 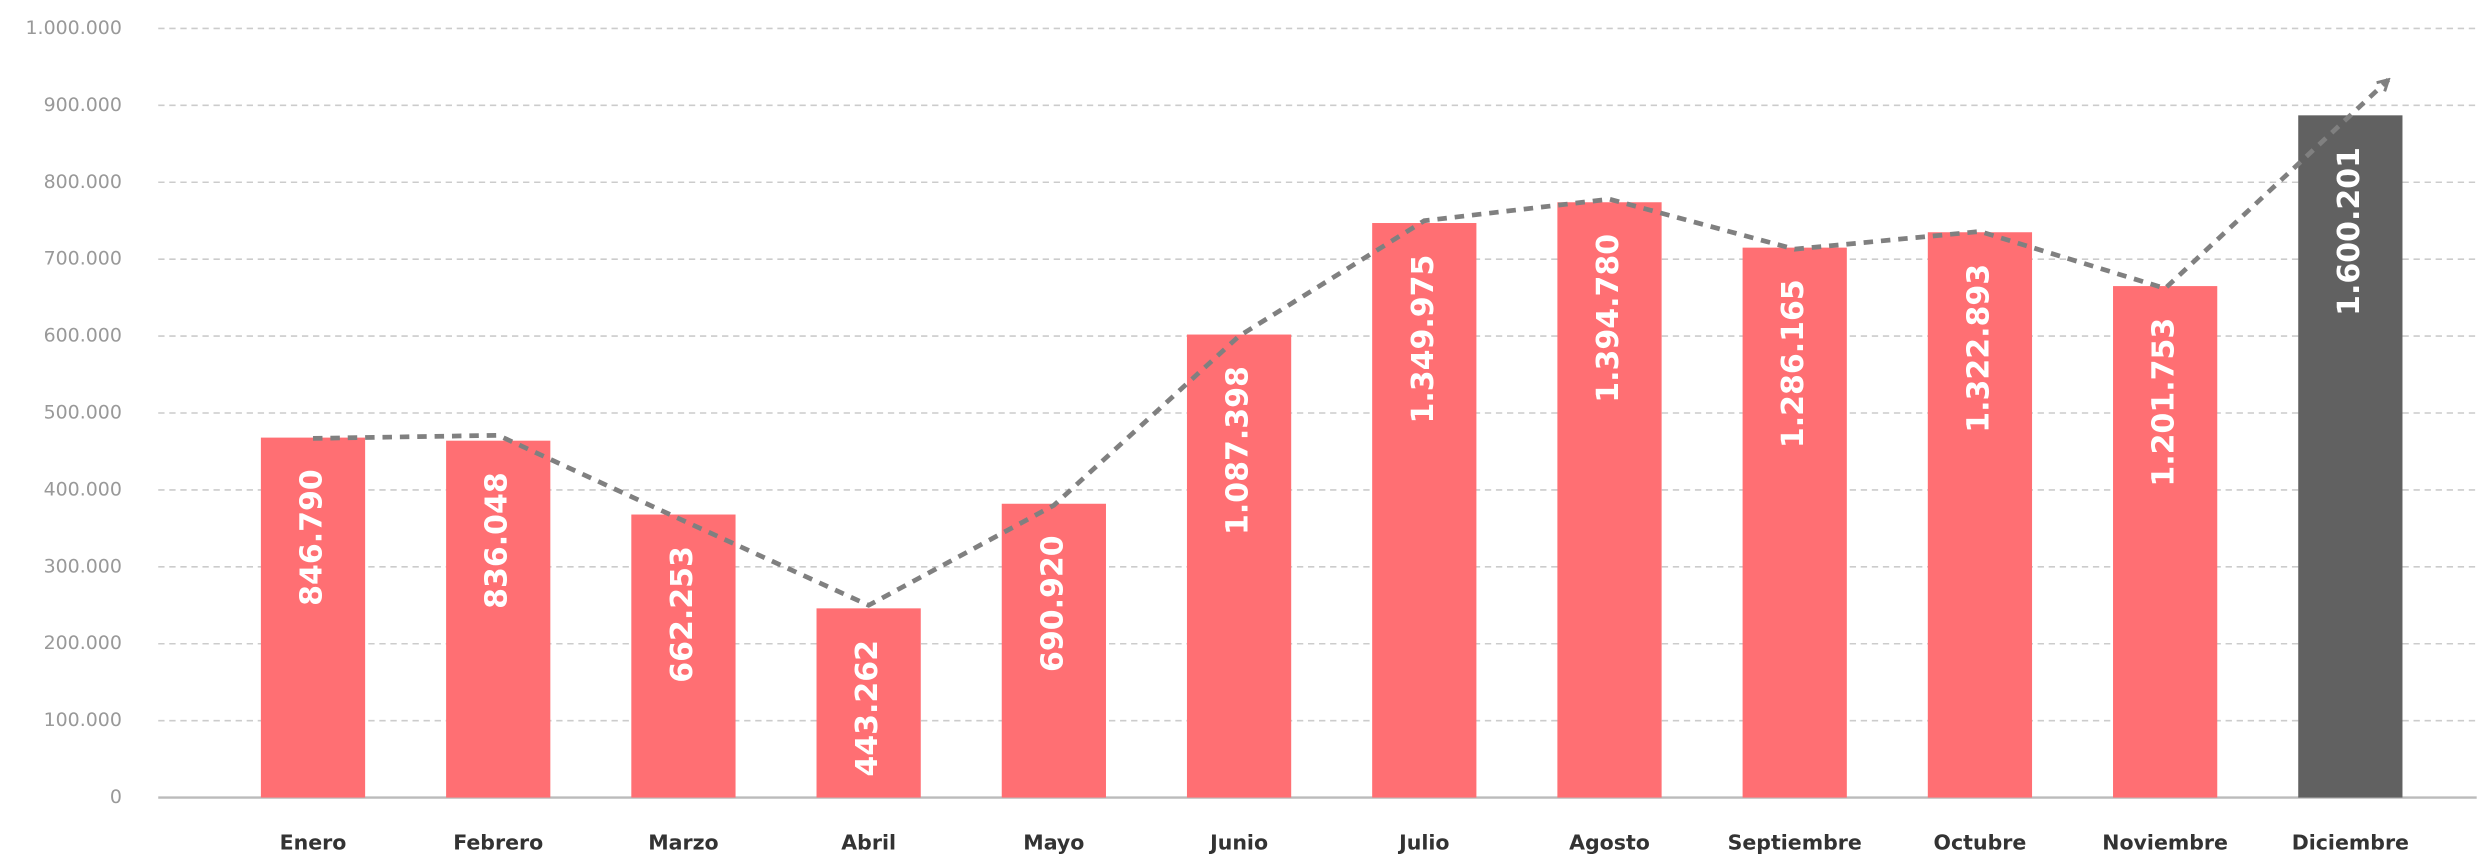 What do you see at coordinates (868, 842) in the screenshot?
I see `x-tick-label: Abril` at bounding box center [868, 842].